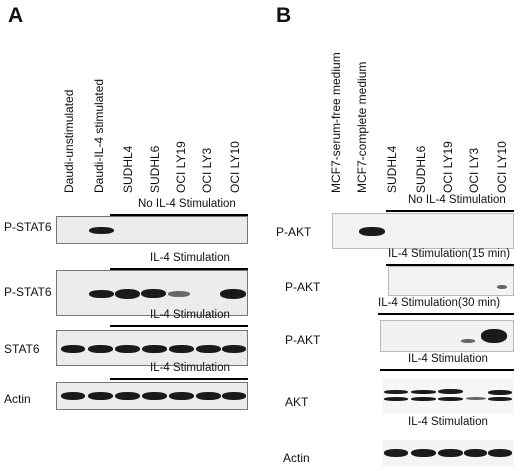 This screenshot has height=471, width=520. I want to click on lane-label: MCF7-serum-free medium, so click(336, 122).